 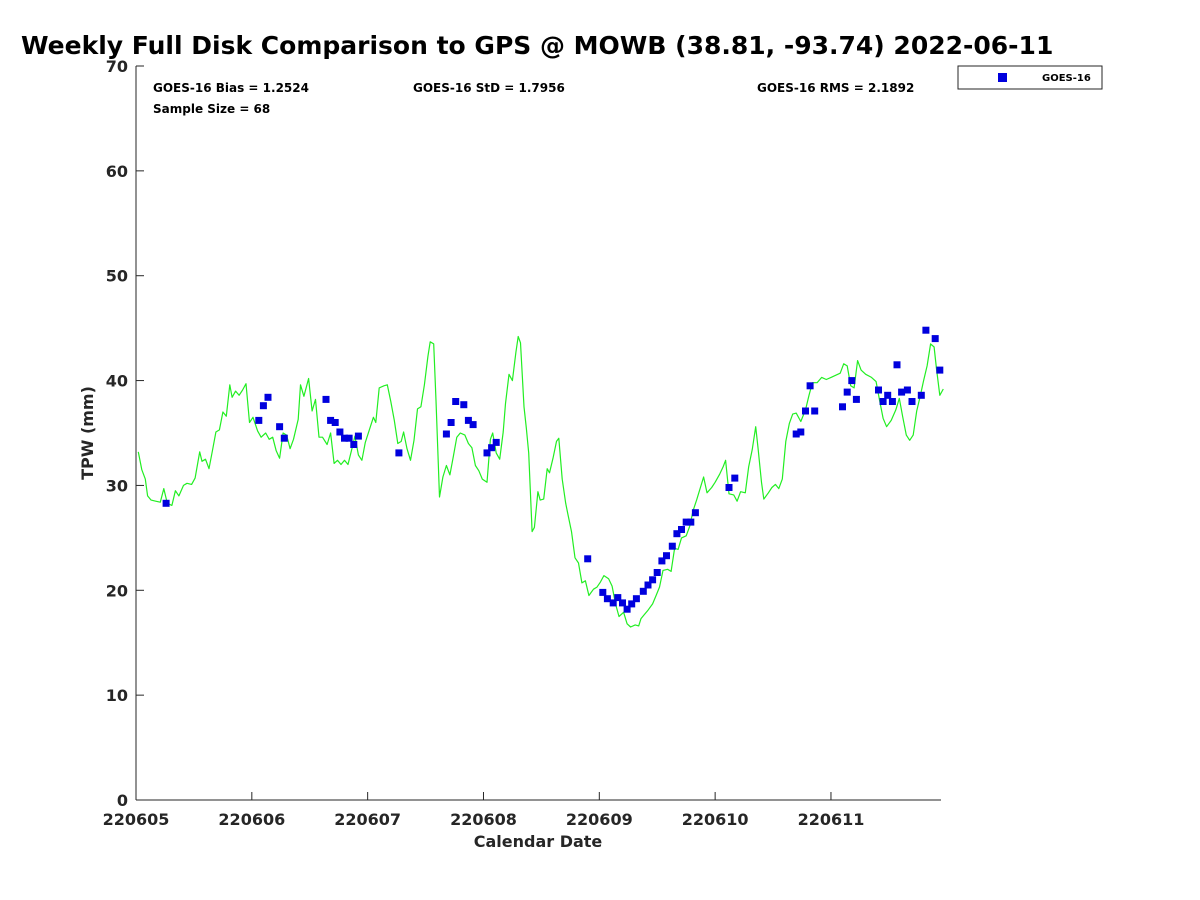 What do you see at coordinates (211, 109) in the screenshot?
I see `sample-size-stat: Sample Size = 68` at bounding box center [211, 109].